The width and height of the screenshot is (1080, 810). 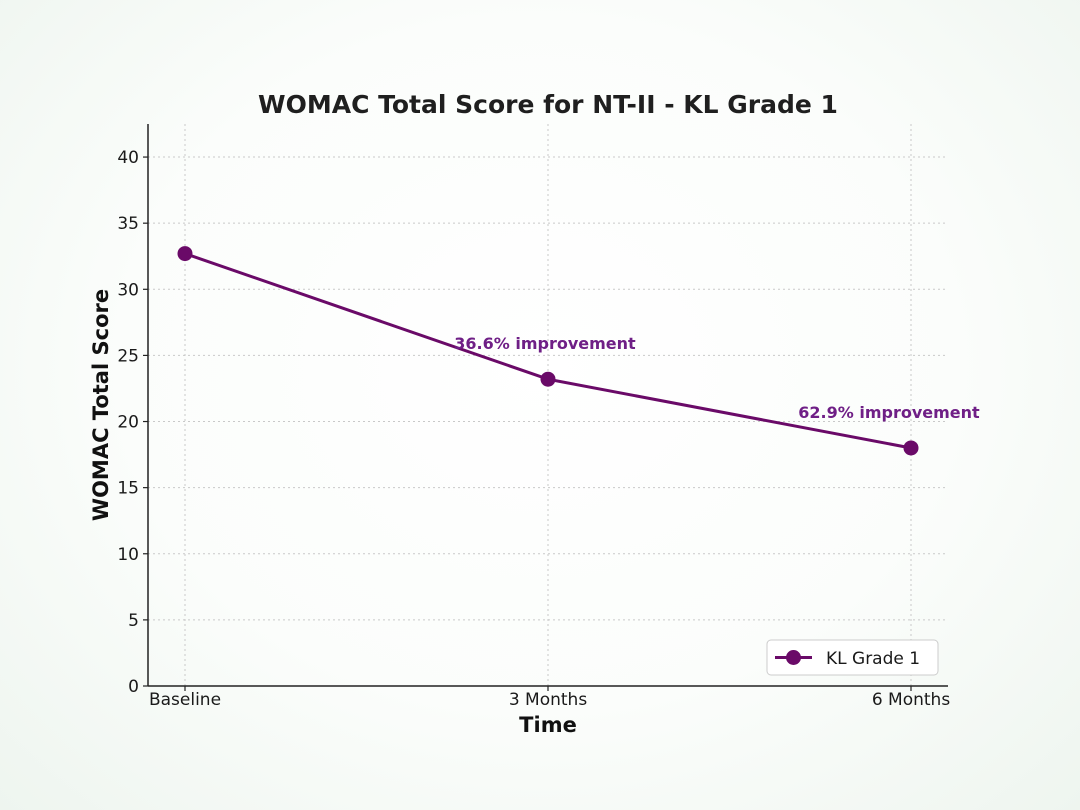 I want to click on y-tick-label: 5, so click(x=133, y=621).